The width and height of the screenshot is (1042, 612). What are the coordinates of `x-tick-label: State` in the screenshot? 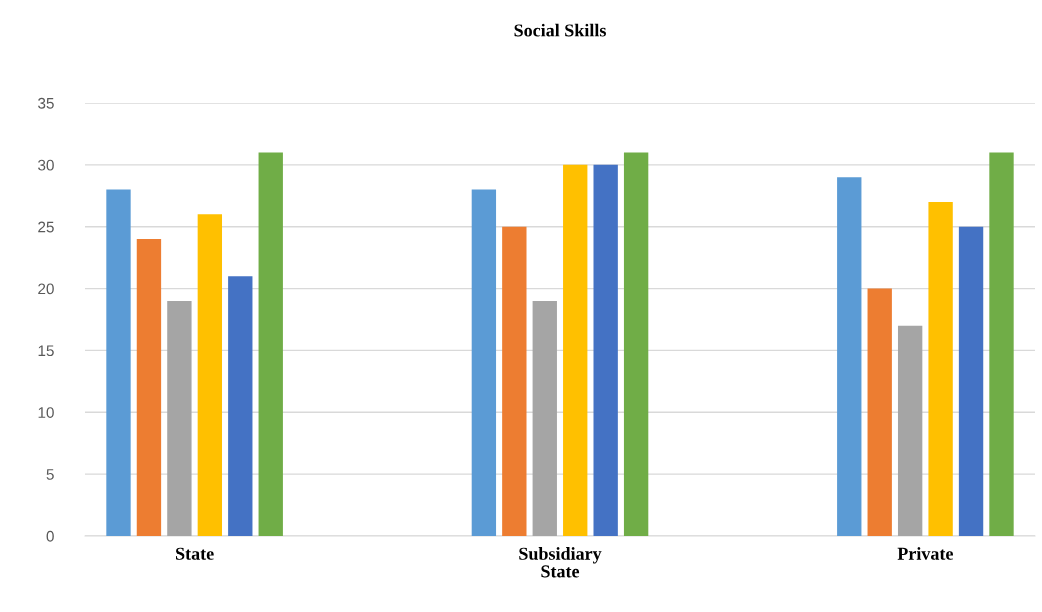 It's located at (195, 553).